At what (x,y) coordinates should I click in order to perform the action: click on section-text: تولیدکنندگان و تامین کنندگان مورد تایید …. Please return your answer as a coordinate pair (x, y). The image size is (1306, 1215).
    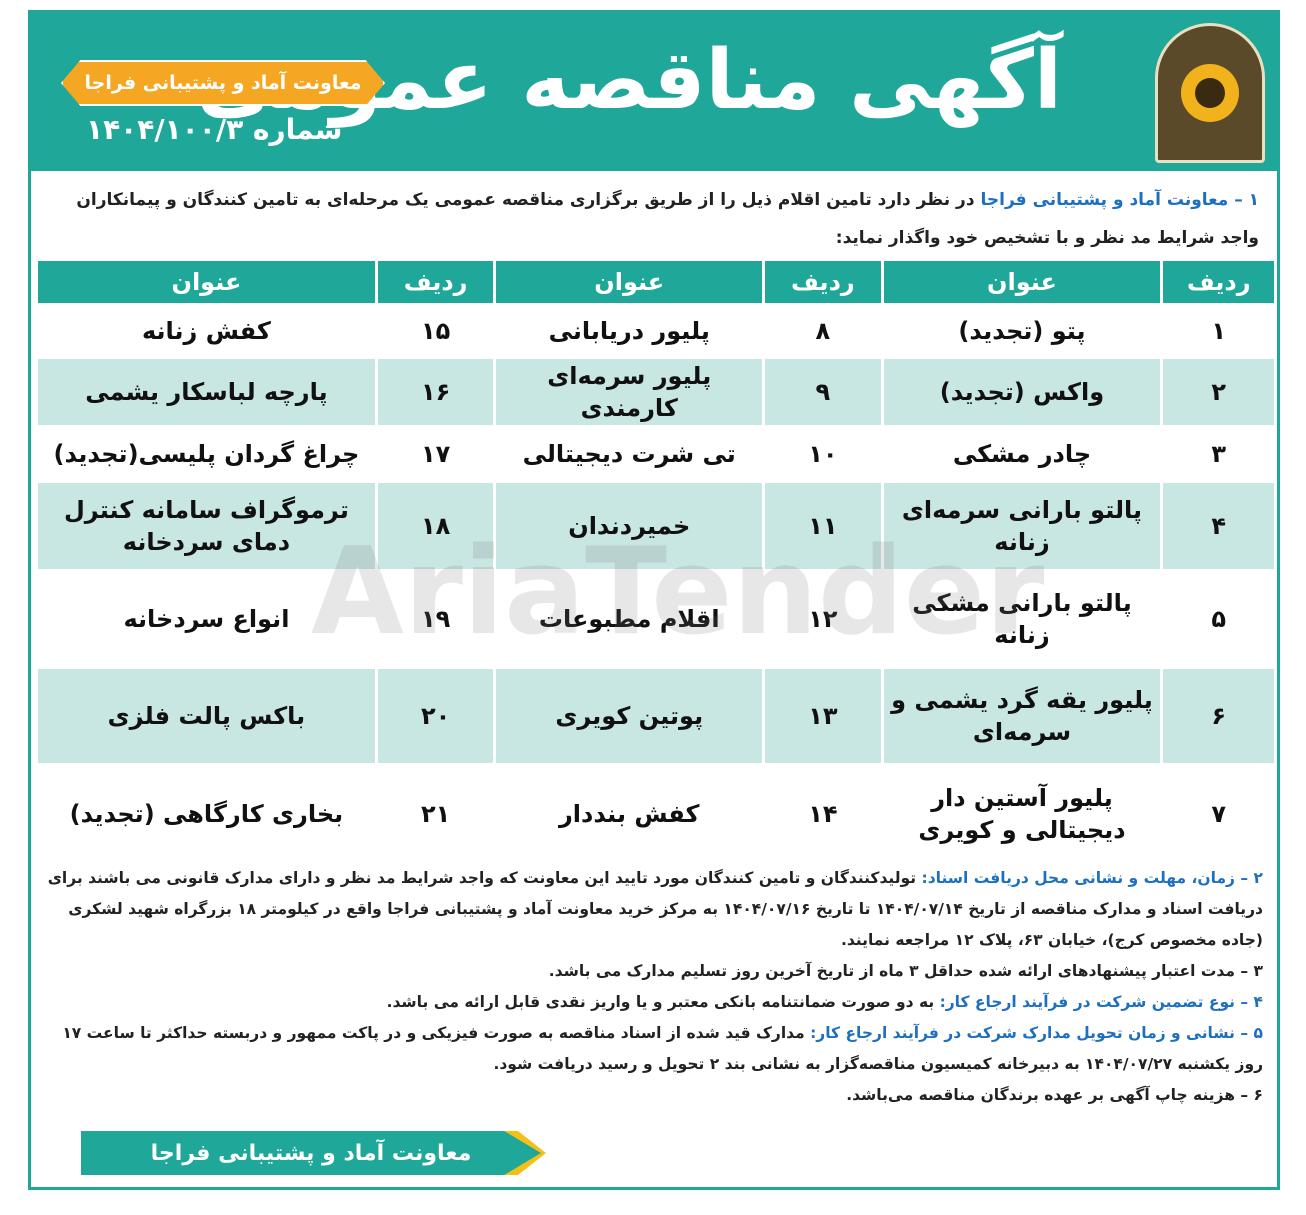
    Looking at the image, I should click on (655, 909).